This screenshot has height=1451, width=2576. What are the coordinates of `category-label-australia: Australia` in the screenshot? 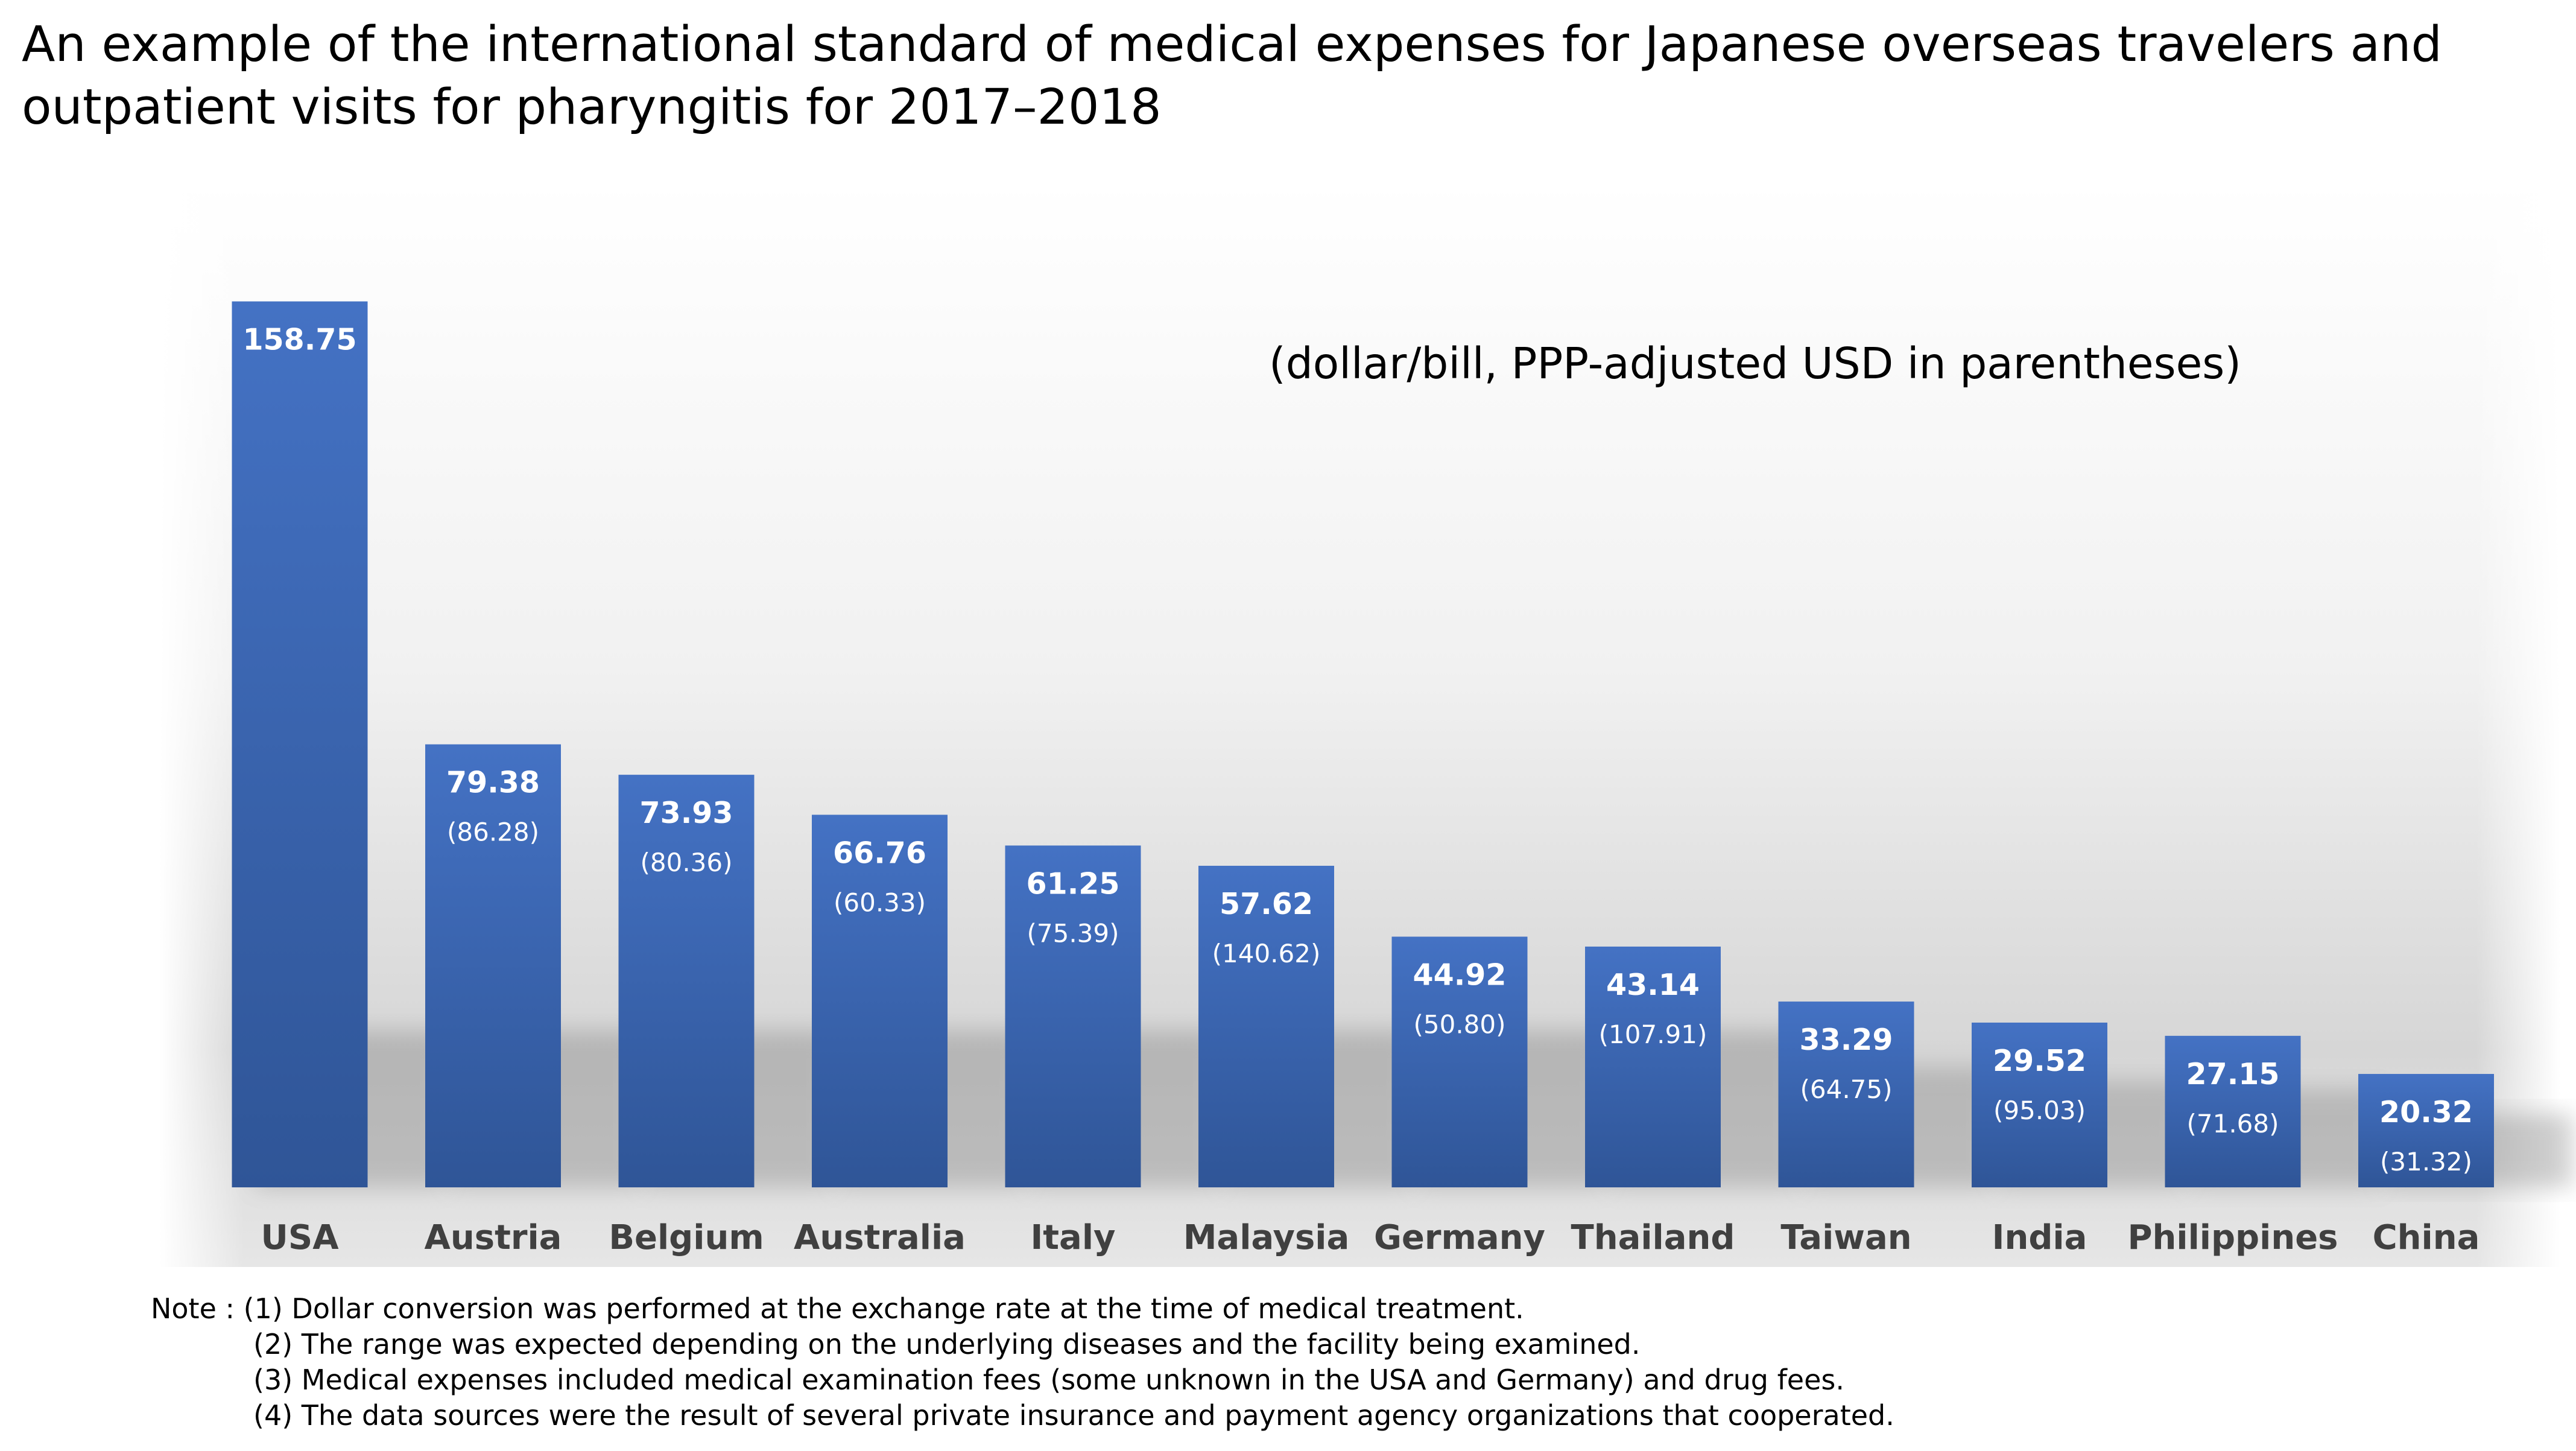 It's located at (880, 1237).